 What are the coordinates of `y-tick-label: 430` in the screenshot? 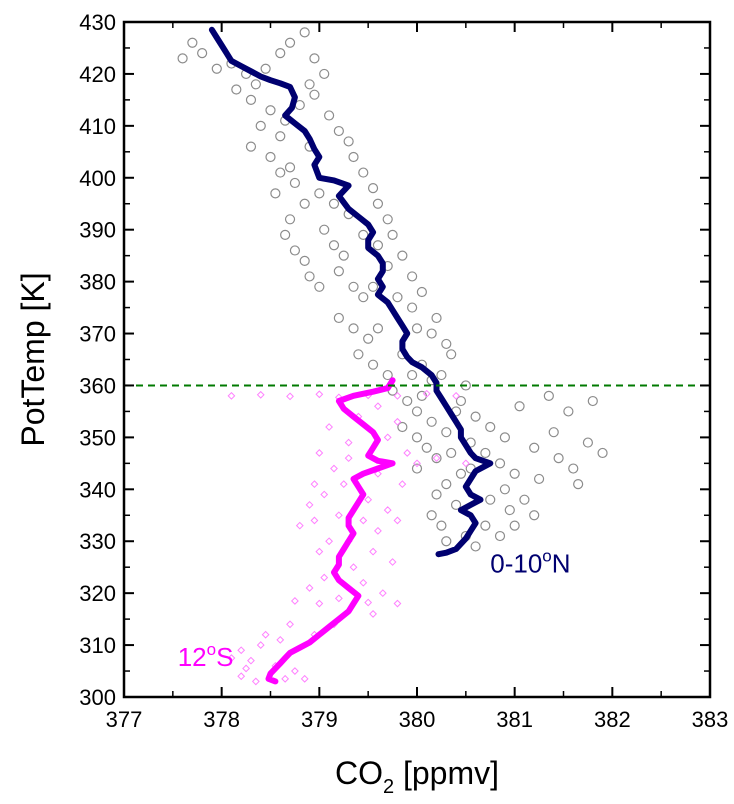 It's located at (97, 22).